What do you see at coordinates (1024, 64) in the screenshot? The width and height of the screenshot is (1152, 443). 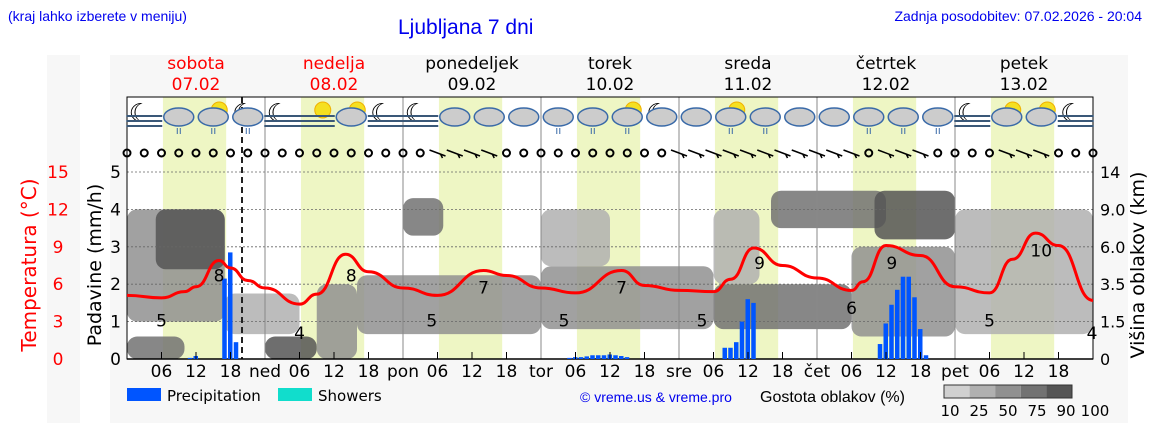 I see `day-name: petek` at bounding box center [1024, 64].